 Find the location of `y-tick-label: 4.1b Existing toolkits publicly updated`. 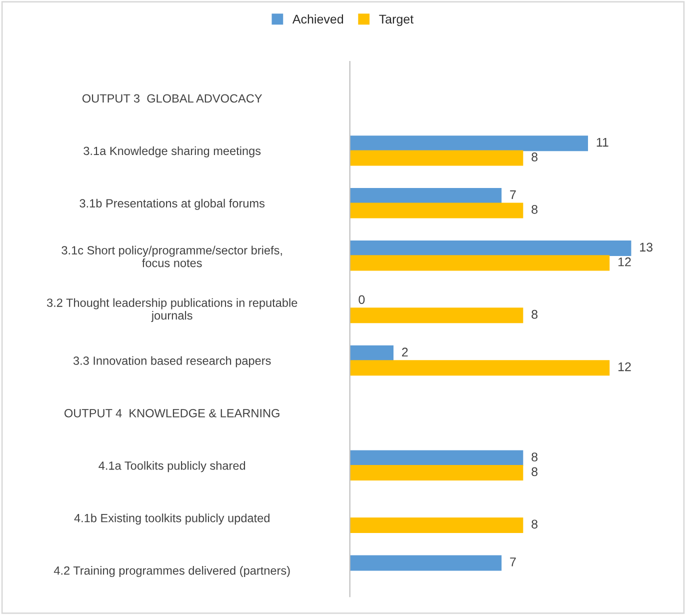

y-tick-label: 4.1b Existing toolkits publicly updated is located at coordinates (172, 519).